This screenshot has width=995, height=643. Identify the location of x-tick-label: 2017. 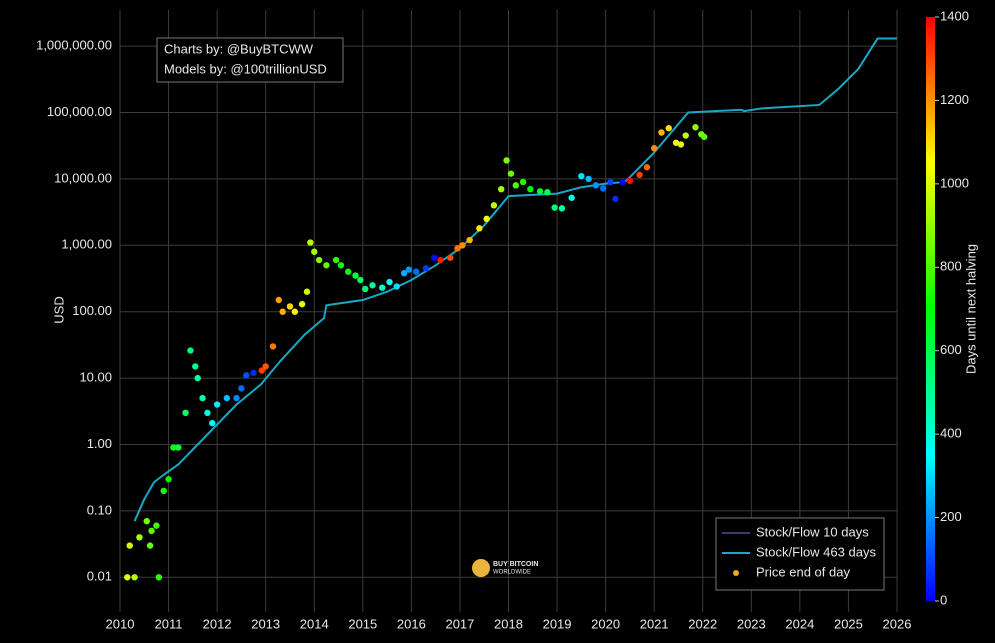
(459, 623).